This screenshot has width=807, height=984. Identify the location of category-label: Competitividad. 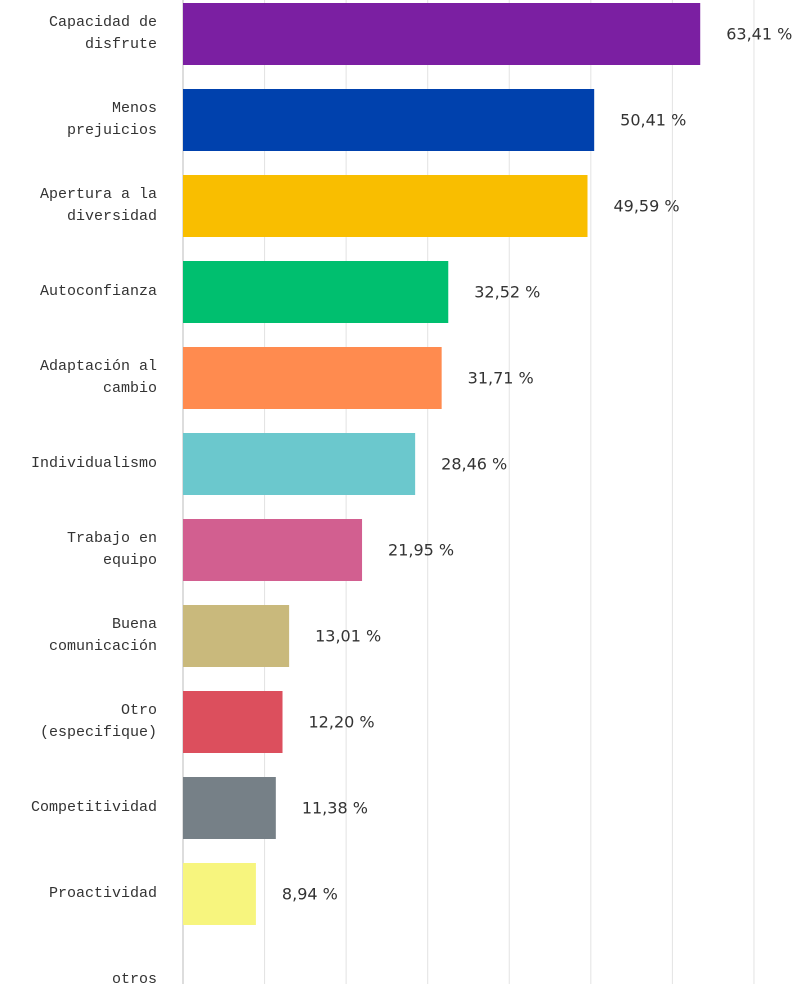
(93, 807).